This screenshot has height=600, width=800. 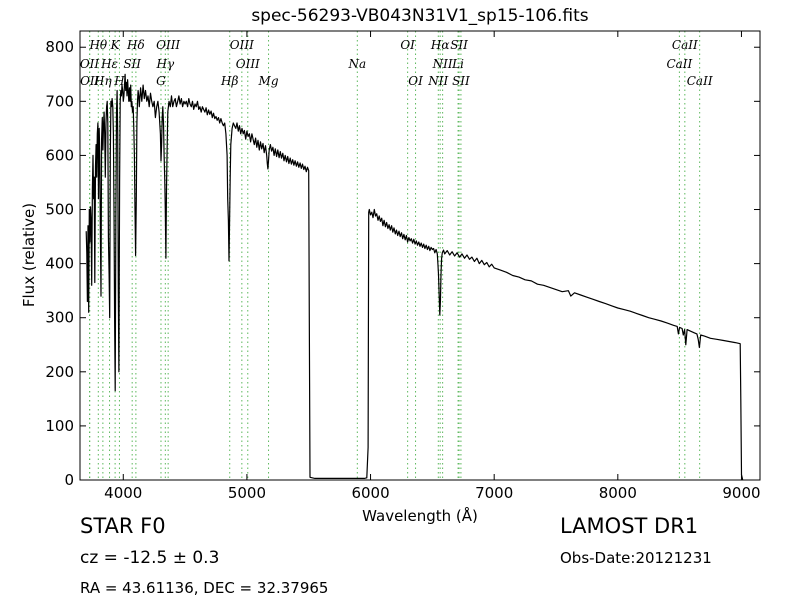 What do you see at coordinates (109, 64) in the screenshot?
I see `spectral-line-label: Hε` at bounding box center [109, 64].